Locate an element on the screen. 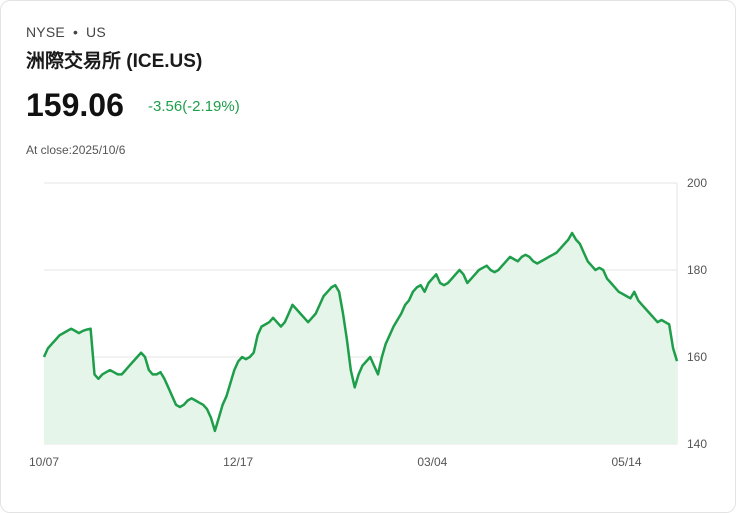 The width and height of the screenshot is (736, 513). y-tick-label: 200 is located at coordinates (697, 183).